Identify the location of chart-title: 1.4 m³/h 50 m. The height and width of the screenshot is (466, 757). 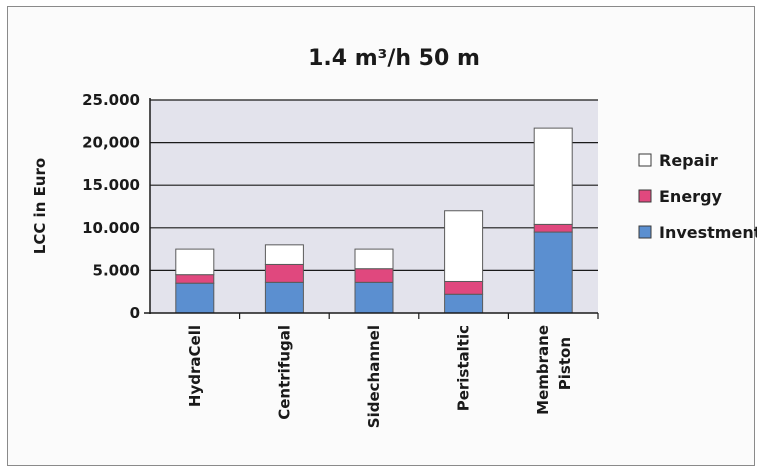
(394, 58).